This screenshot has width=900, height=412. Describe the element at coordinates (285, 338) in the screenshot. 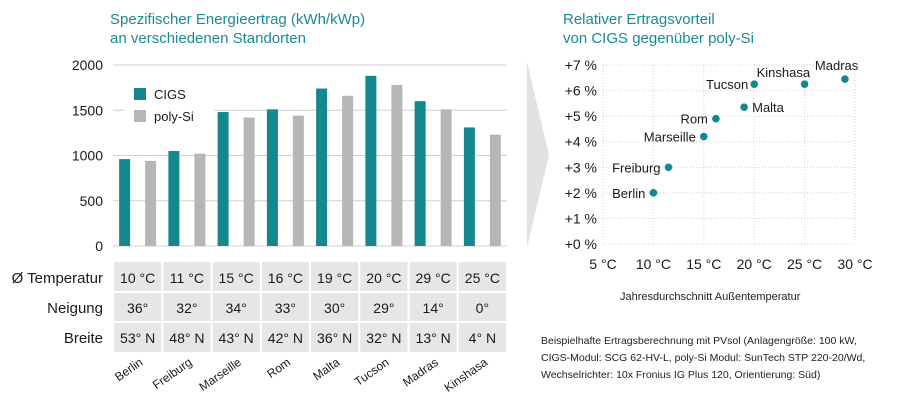

I see `table-cell: 42° N` at that location.